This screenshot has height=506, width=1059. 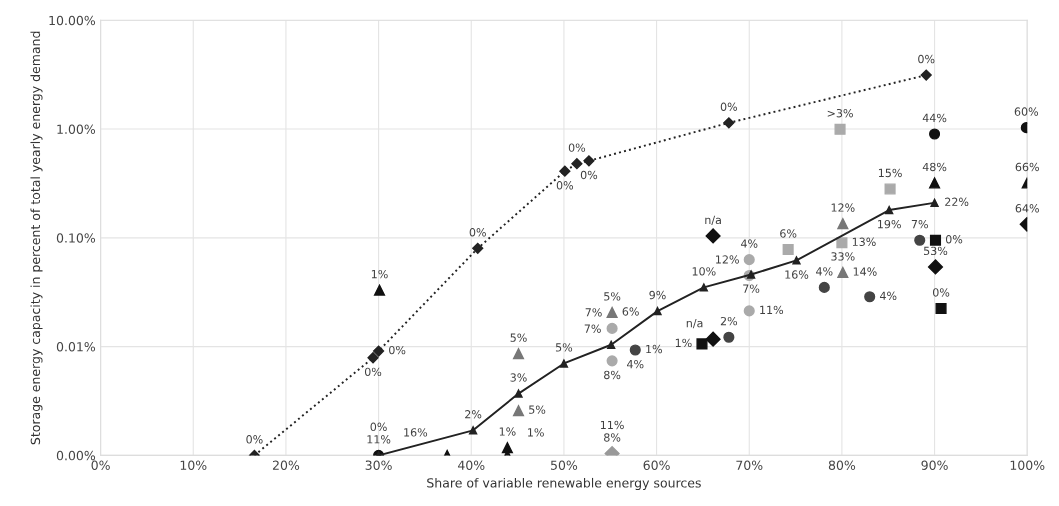 What do you see at coordinates (100, 465) in the screenshot?
I see `x-tick-label: 0%` at bounding box center [100, 465].